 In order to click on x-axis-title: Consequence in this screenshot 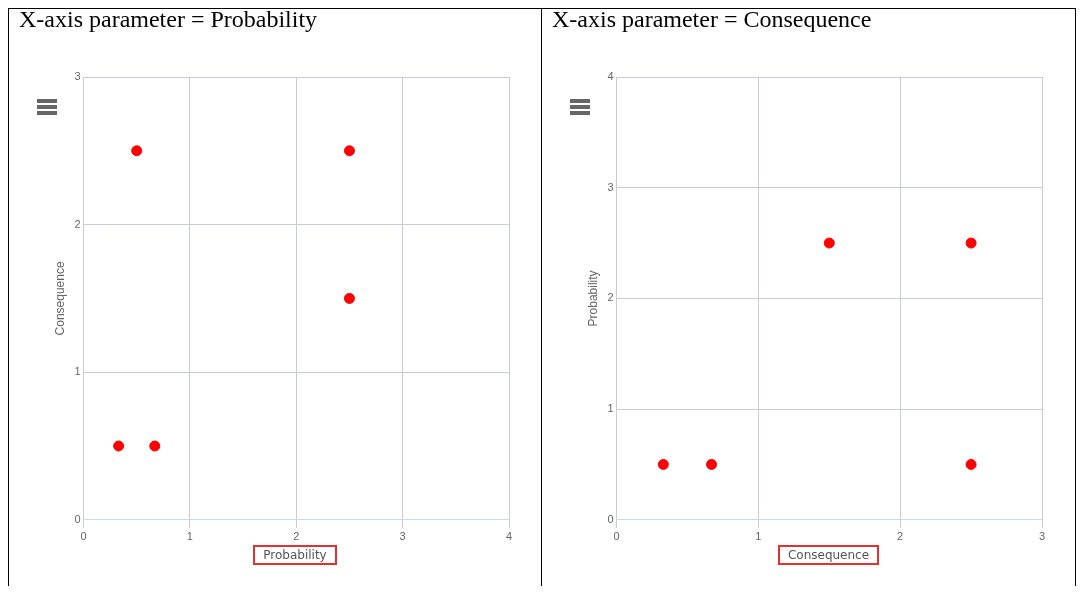, I will do `click(828, 555)`.